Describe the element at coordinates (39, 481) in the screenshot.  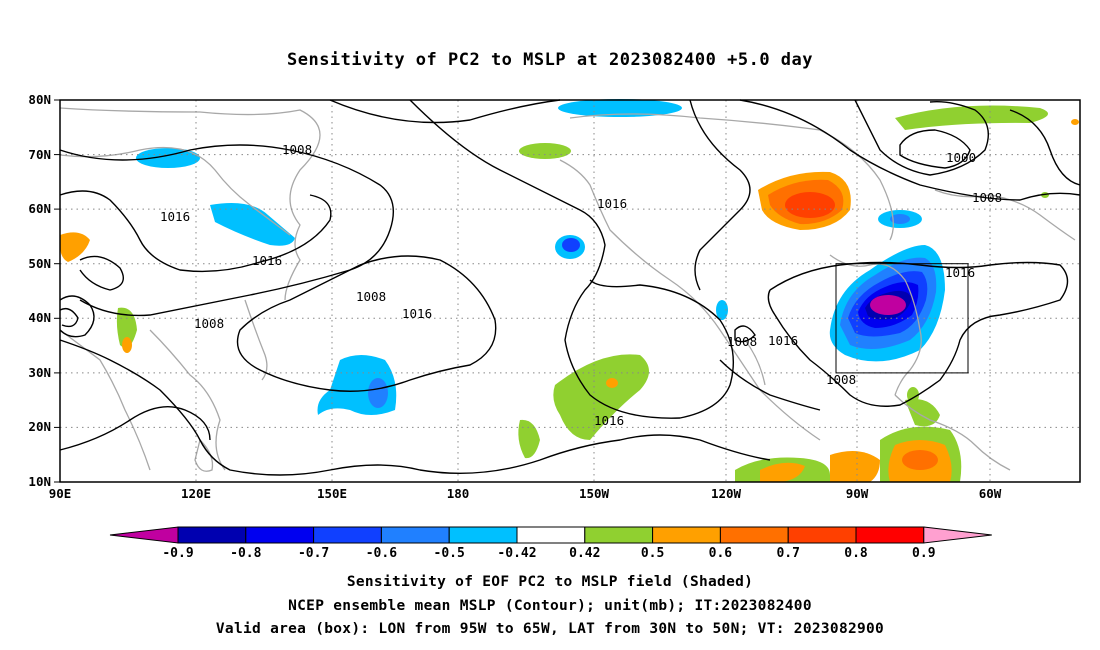
I see `lat-label-10n: 10N` at that location.